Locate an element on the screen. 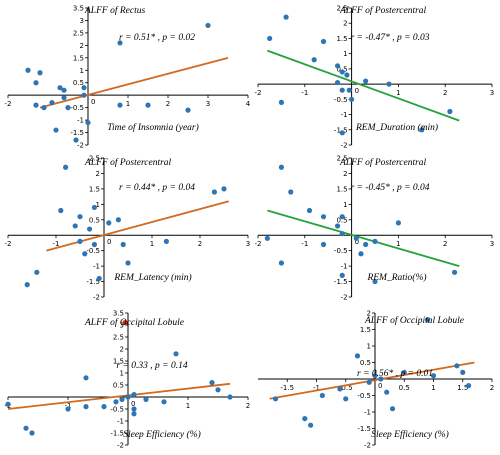 The width and height of the screenshot is (500, 455). panel-title: ALFF of Occipital Lobule is located at coordinates (134, 322).